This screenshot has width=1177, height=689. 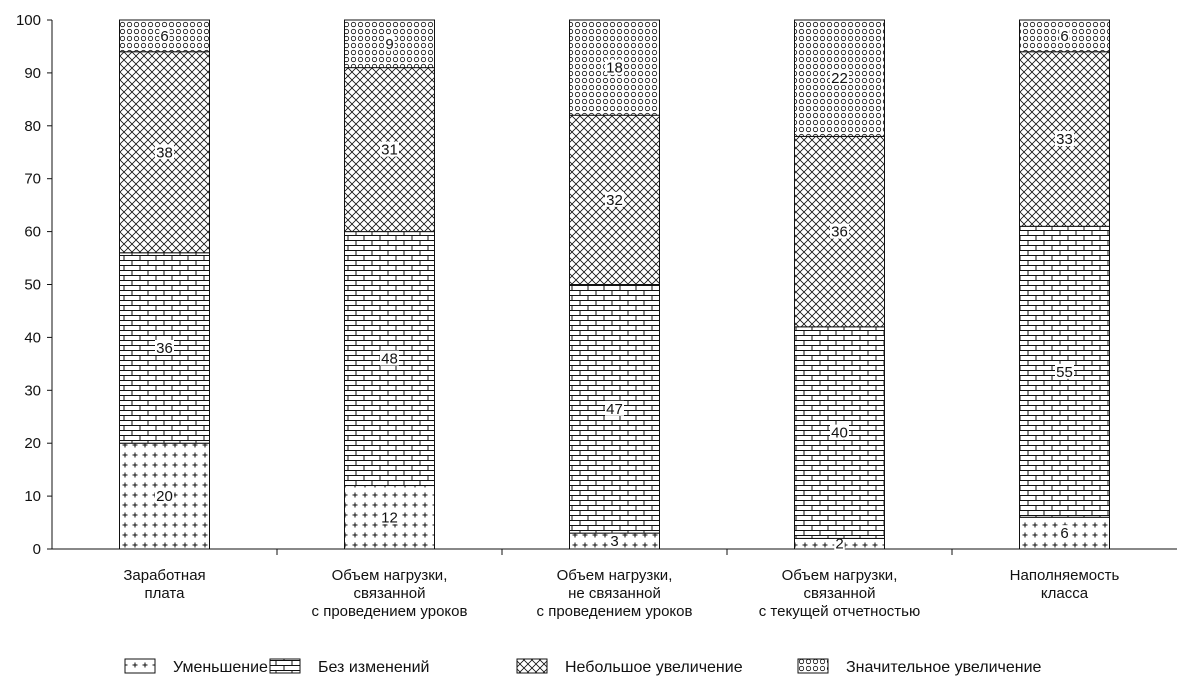 I want to click on data-label: 33, so click(x=1064, y=139).